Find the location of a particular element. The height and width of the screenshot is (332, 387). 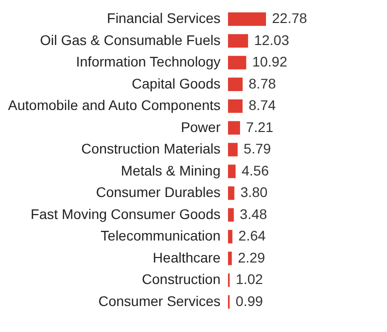

y-tick-label: Fast Moving Consumer Goods is located at coordinates (125, 214).